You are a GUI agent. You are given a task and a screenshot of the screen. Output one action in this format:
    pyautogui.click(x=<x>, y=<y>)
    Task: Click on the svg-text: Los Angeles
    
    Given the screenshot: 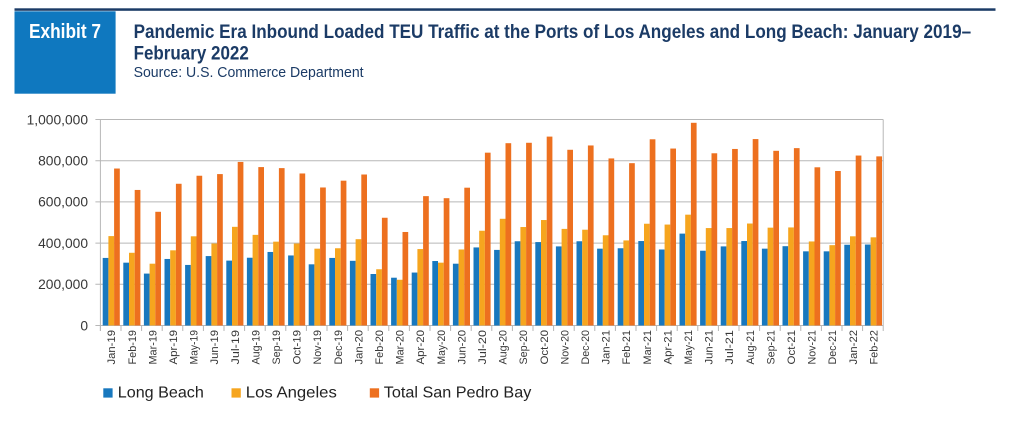 What is the action you would take?
    pyautogui.click(x=291, y=393)
    